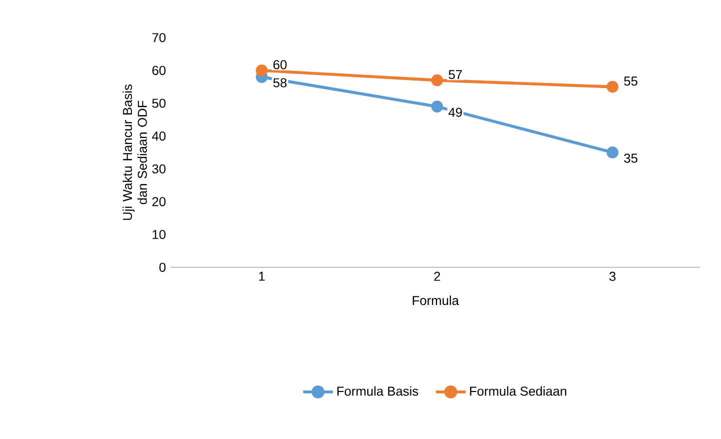  What do you see at coordinates (134, 152) in the screenshot?
I see `y-axis-title: Uji Waktu Hancur Basis dan Sediaan ODF` at bounding box center [134, 152].